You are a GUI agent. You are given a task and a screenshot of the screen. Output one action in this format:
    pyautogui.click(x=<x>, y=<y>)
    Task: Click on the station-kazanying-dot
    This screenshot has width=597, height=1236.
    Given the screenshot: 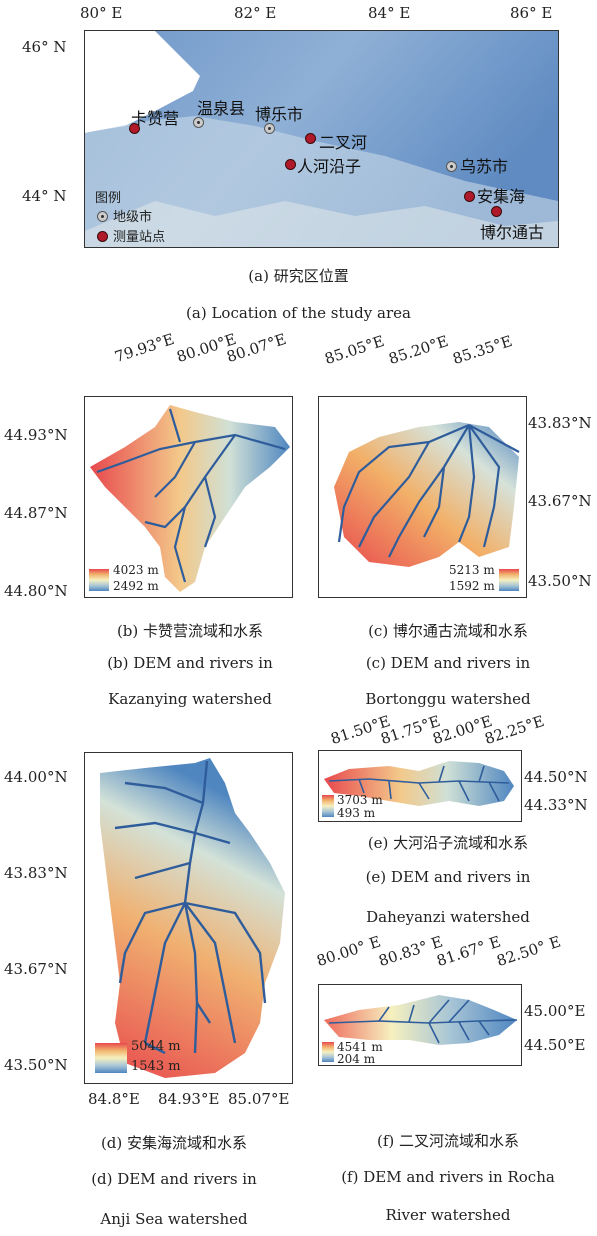 What is the action you would take?
    pyautogui.click(x=134, y=128)
    